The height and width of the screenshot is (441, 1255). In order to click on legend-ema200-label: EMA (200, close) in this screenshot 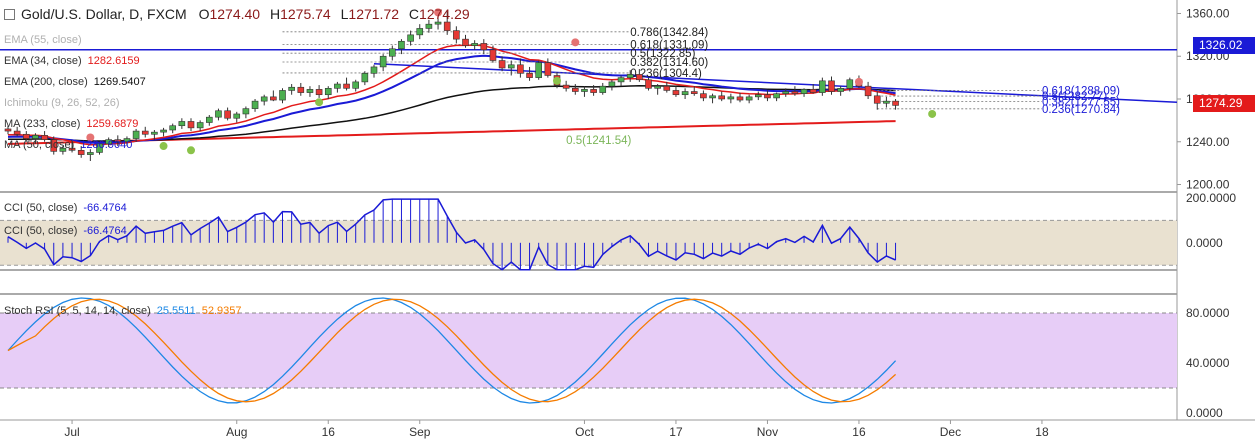, I will do `click(46, 82)`.